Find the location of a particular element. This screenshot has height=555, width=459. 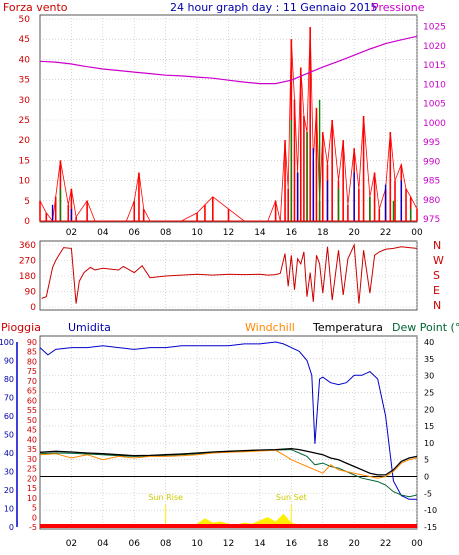

temperature-legend: Temperatura is located at coordinates (347, 327).